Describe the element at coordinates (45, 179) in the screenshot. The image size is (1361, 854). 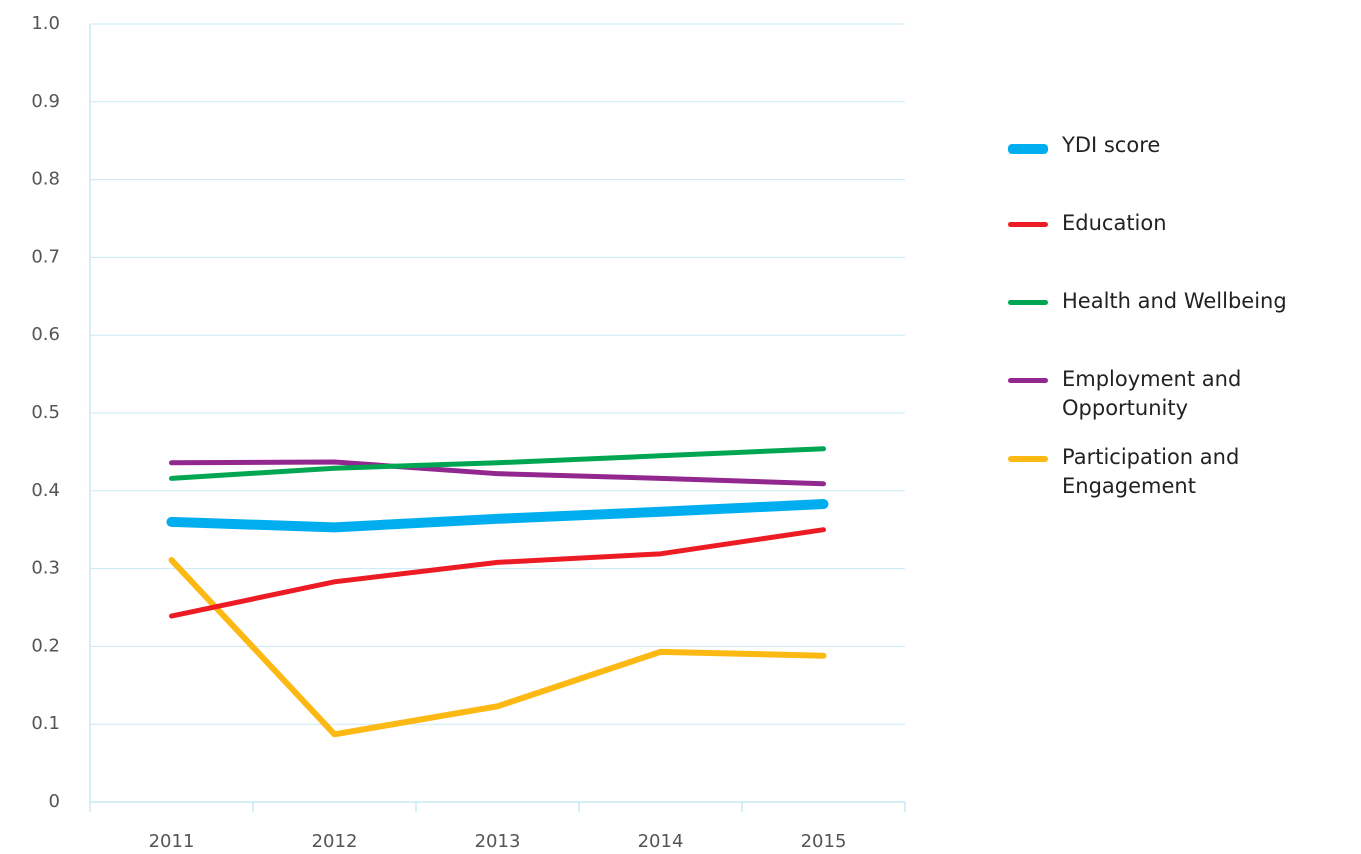
I see `y-tick-label: 0.8` at that location.